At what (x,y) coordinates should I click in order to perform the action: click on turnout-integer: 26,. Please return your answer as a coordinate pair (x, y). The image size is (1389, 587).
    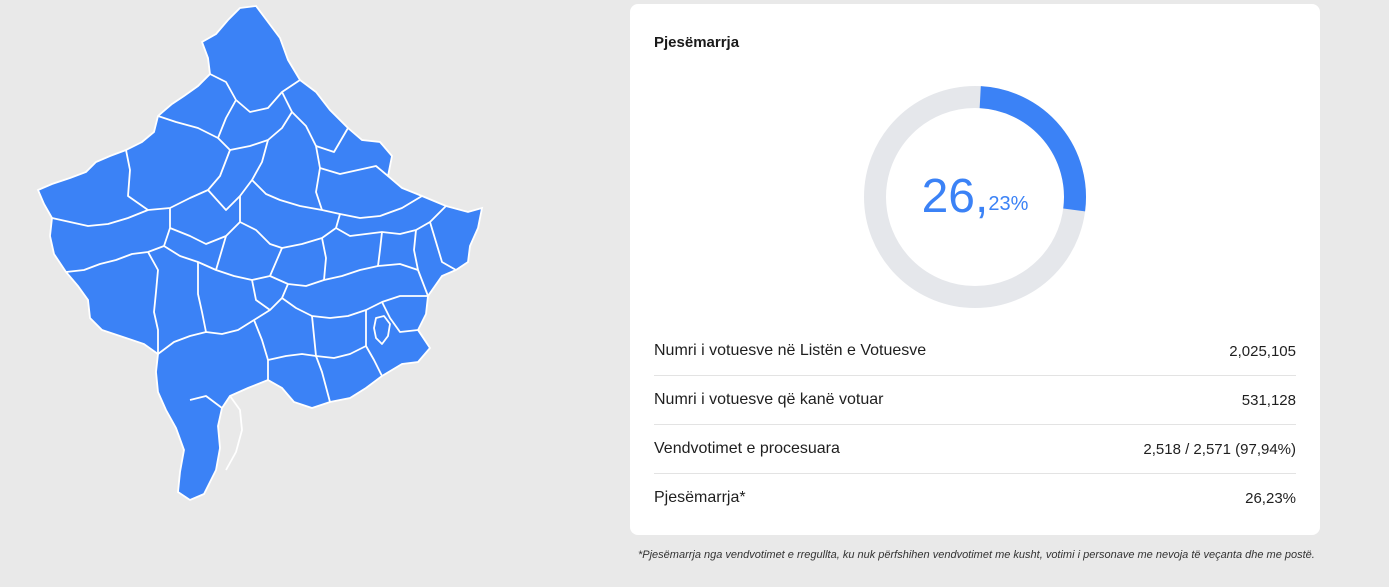
    Looking at the image, I should click on (955, 196).